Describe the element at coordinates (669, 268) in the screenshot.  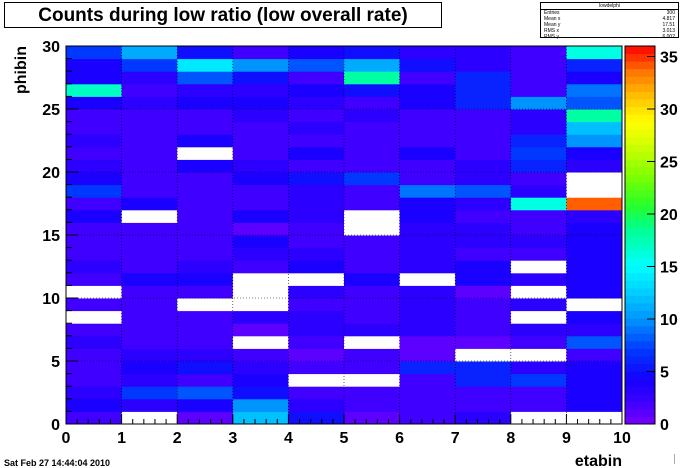
I see `colorbar-tick-label: 15` at that location.